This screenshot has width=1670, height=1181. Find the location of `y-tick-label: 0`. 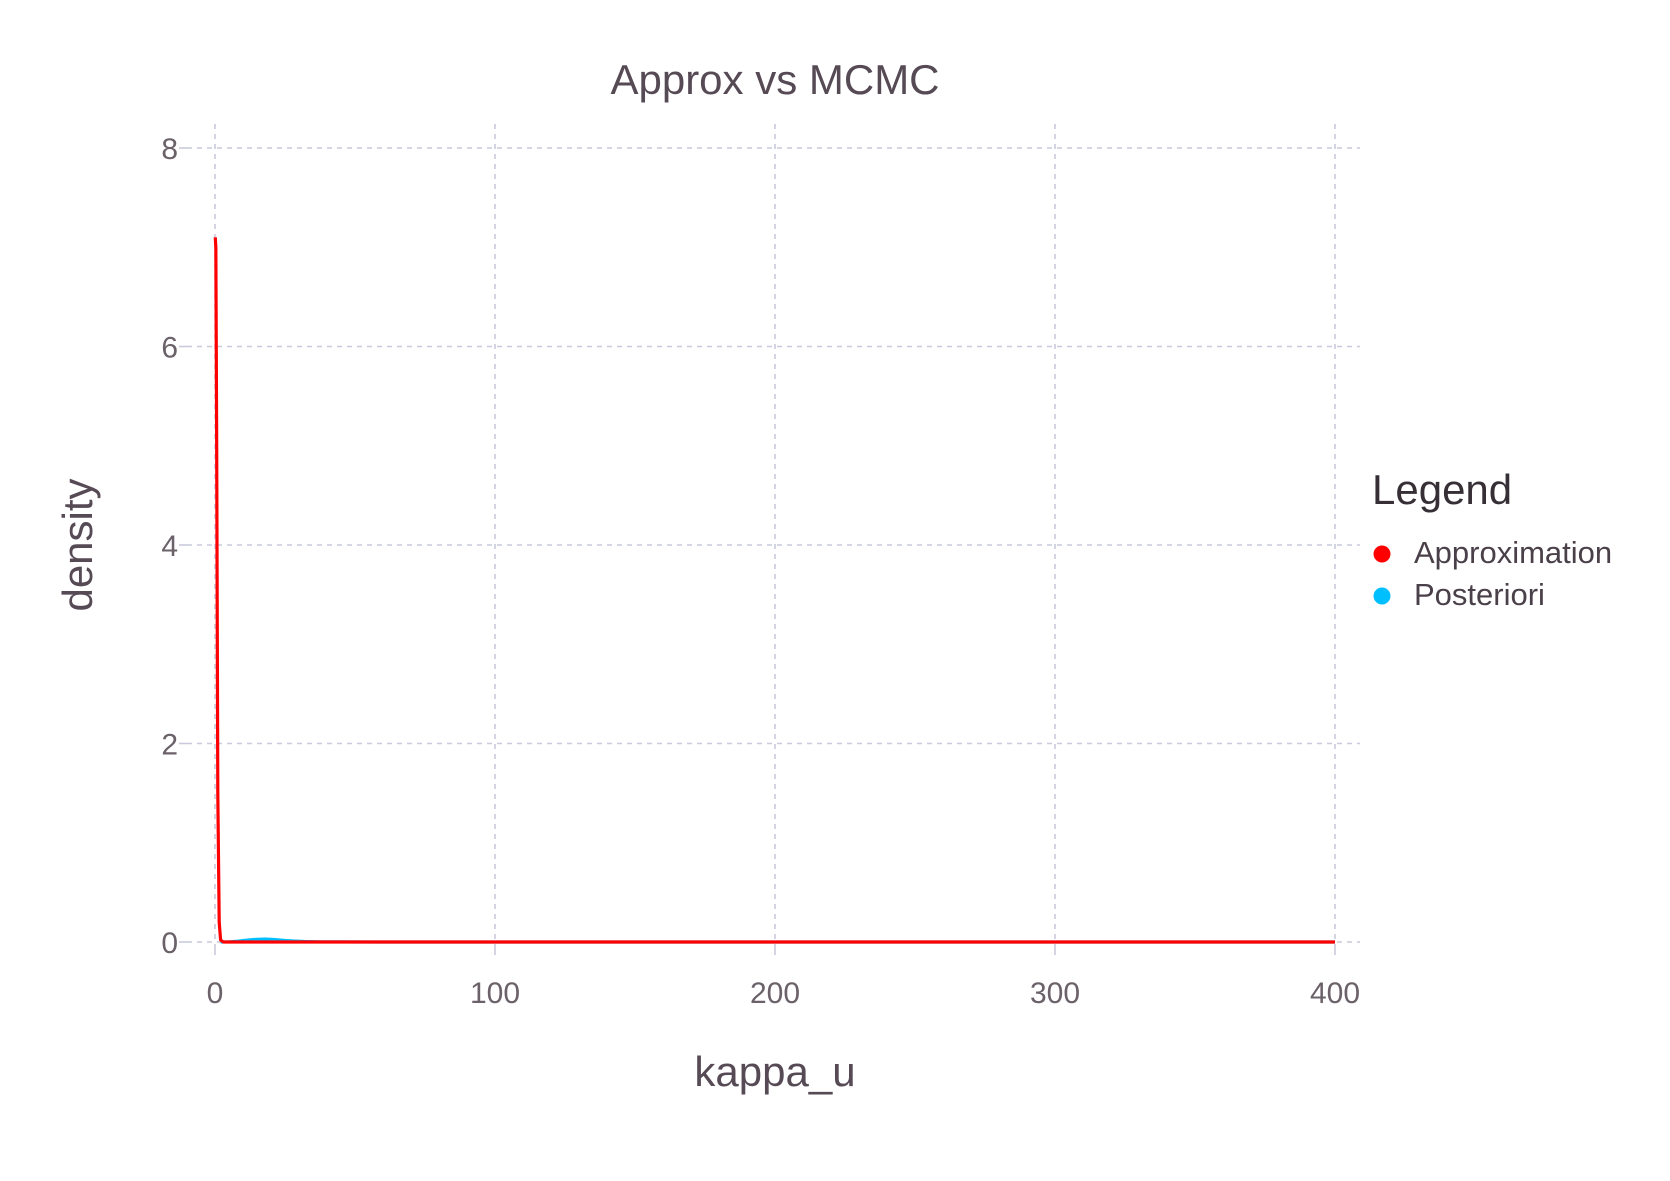

y-tick-label: 0 is located at coordinates (169, 943).